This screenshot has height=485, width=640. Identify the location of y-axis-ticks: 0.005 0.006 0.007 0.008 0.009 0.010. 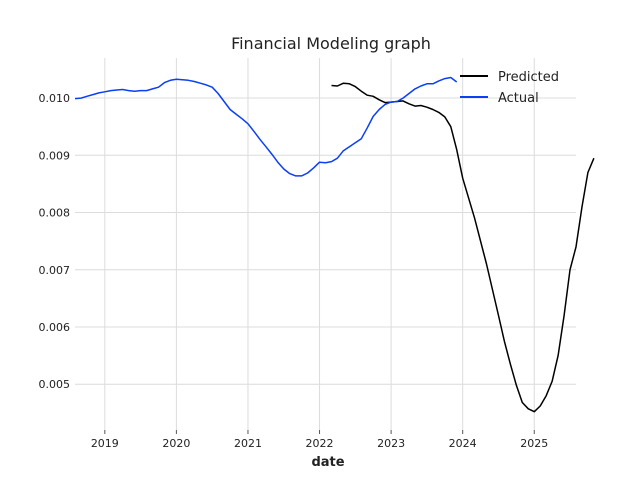
(55, 241).